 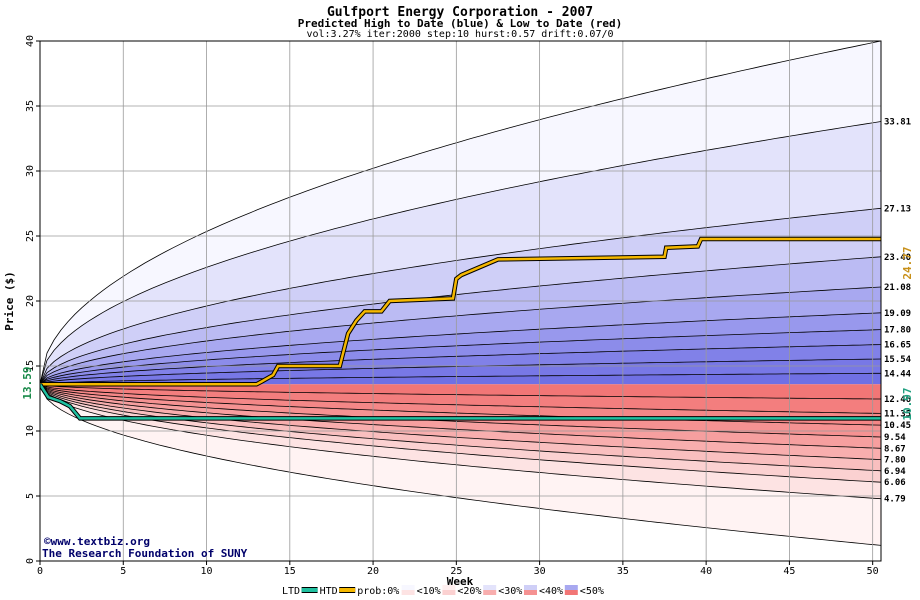 I want to click on band-end-label: 14.44, so click(x=898, y=374).